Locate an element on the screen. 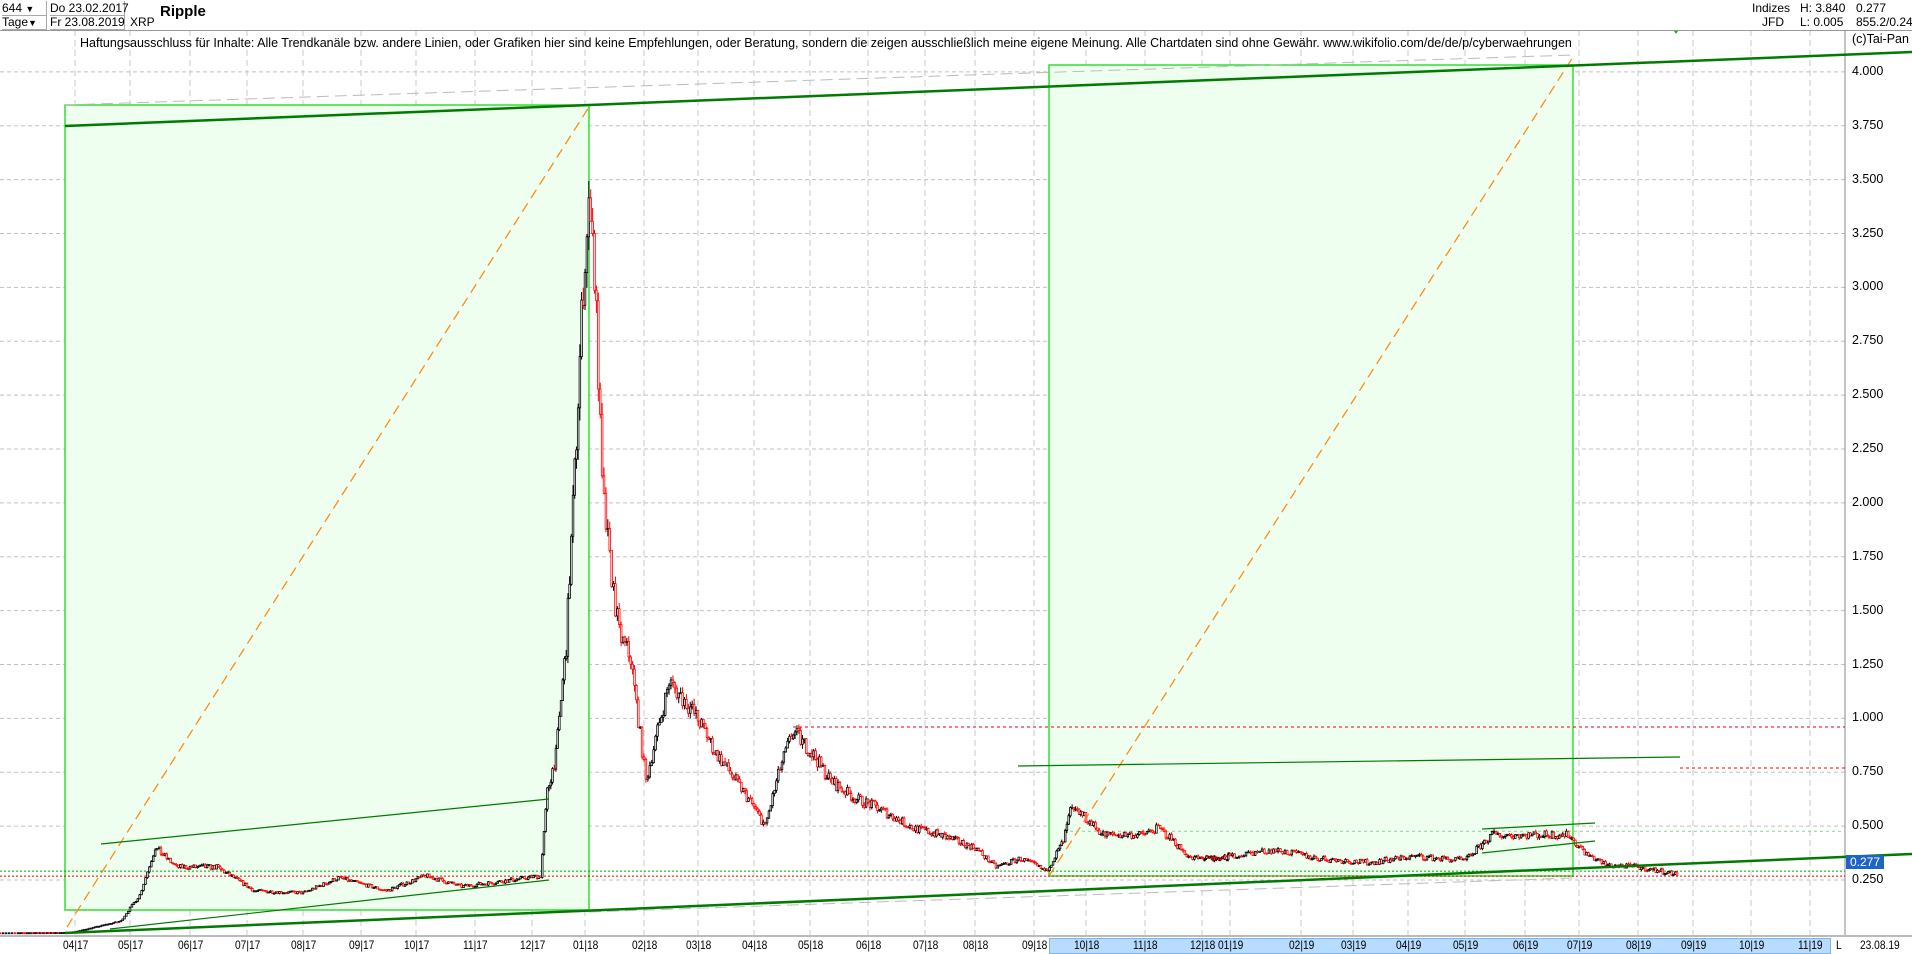 The image size is (1912, 954). x-tick-label: 01|19 is located at coordinates (1231, 945).